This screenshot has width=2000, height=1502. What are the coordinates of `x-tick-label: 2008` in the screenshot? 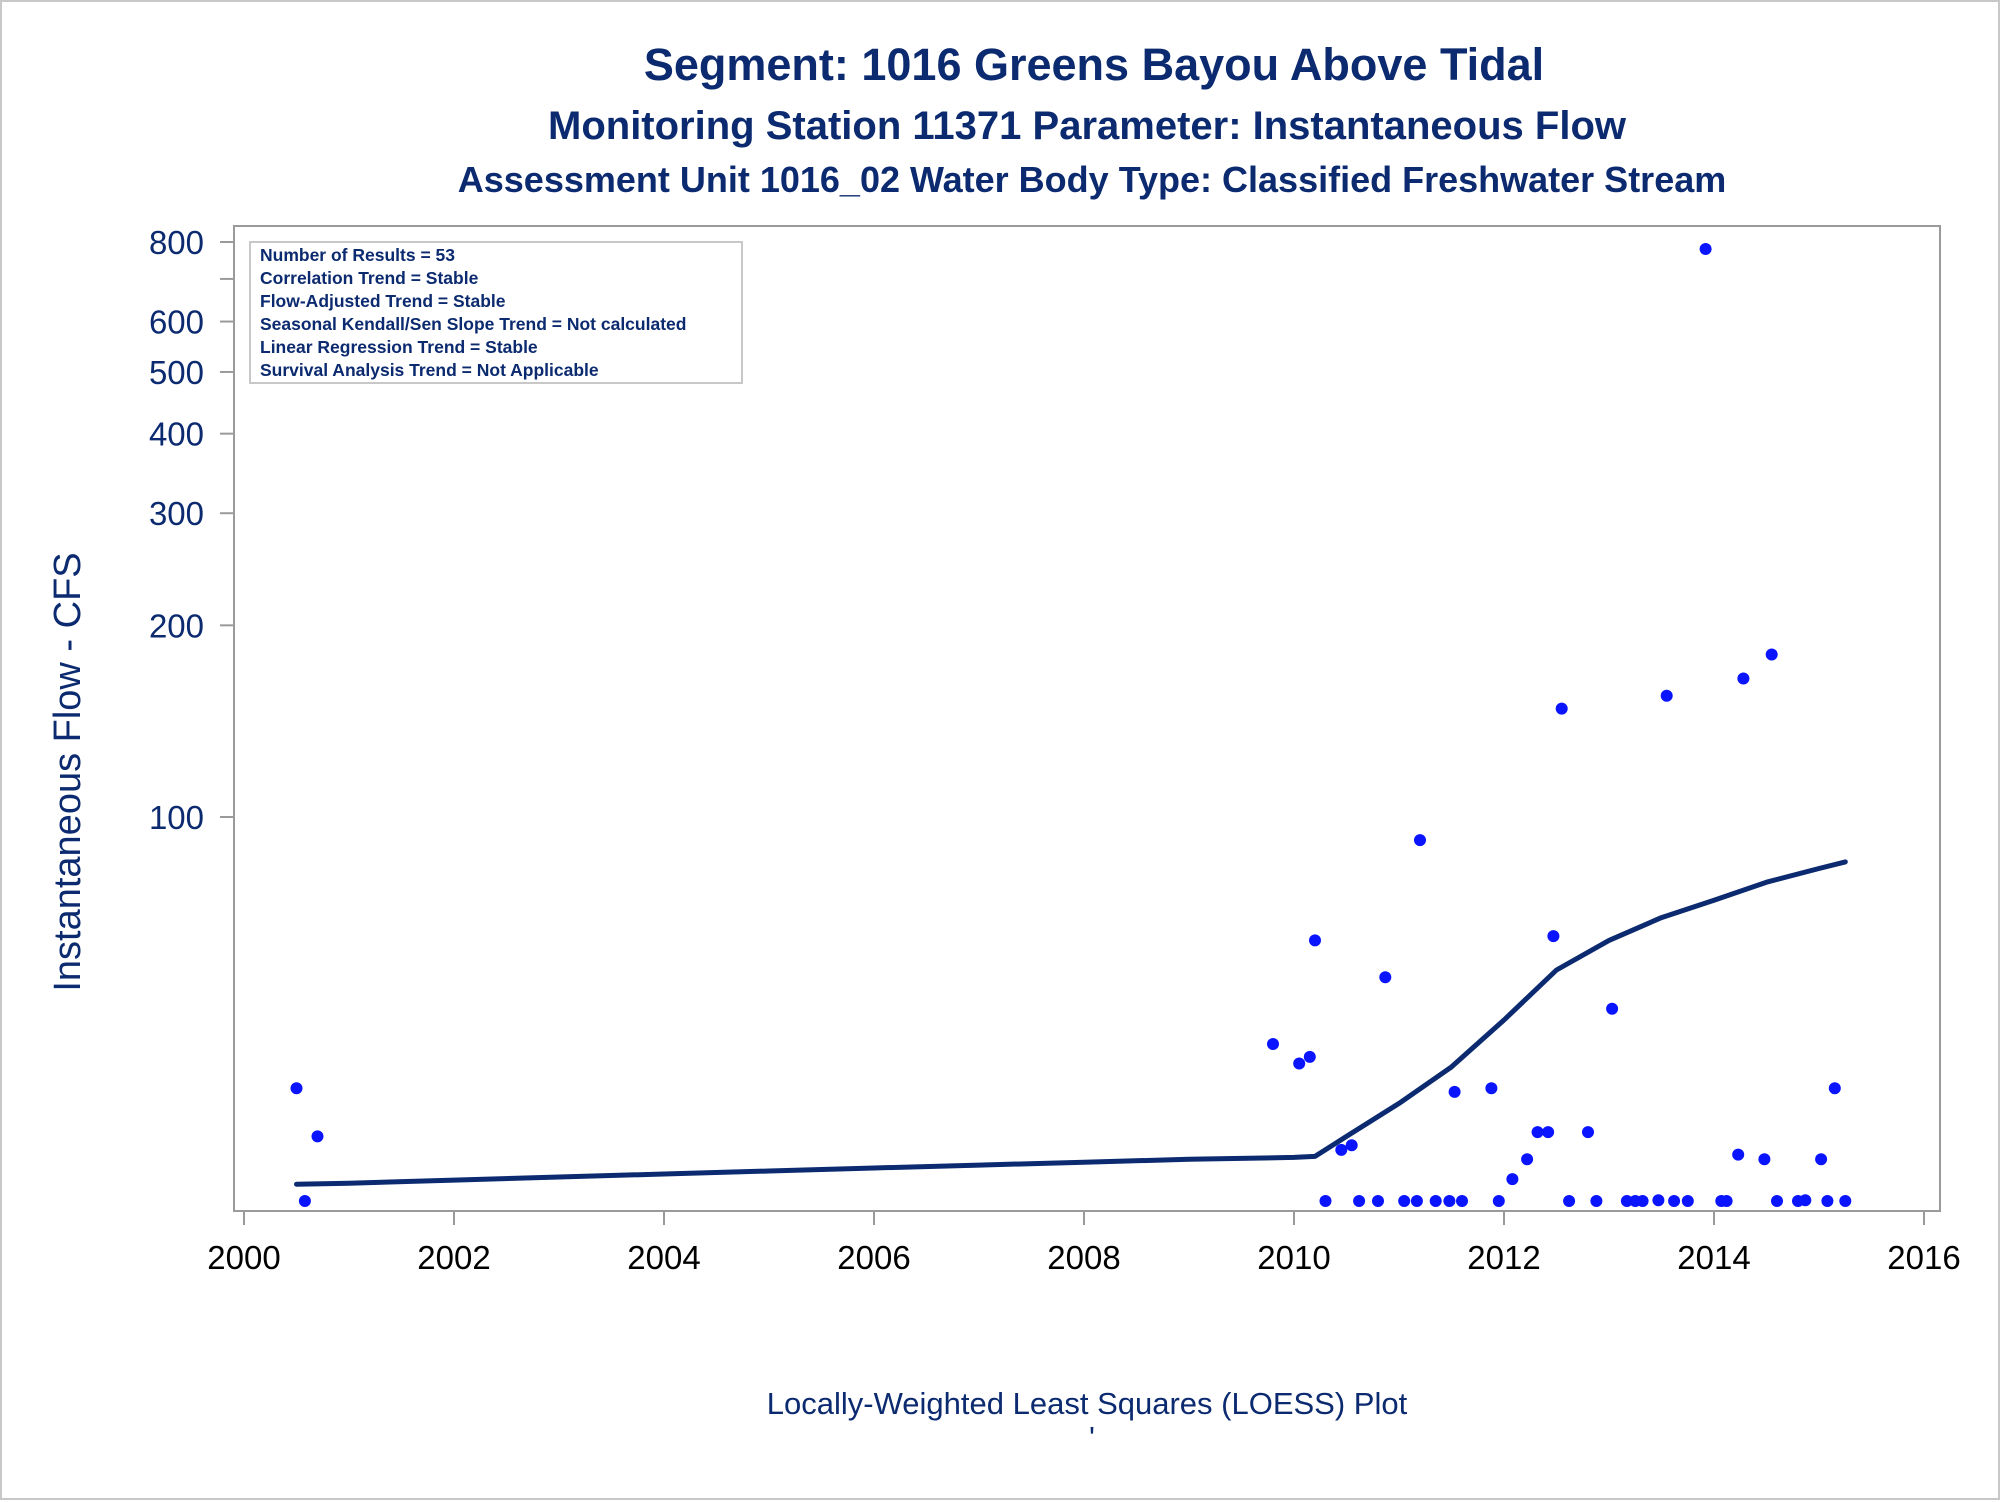 It's located at (1083, 1257).